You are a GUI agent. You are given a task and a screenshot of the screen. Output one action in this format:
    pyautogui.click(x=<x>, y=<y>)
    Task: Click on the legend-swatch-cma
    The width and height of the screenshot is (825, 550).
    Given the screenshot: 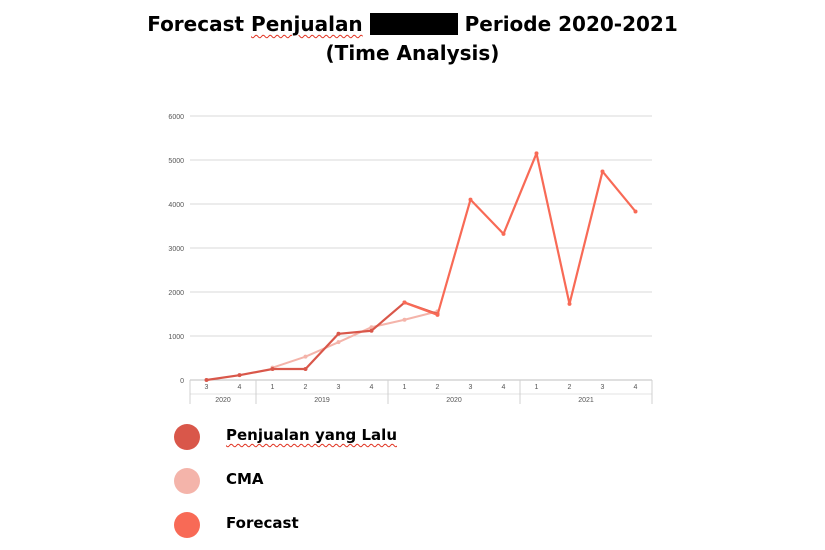 What is the action you would take?
    pyautogui.click(x=187, y=481)
    